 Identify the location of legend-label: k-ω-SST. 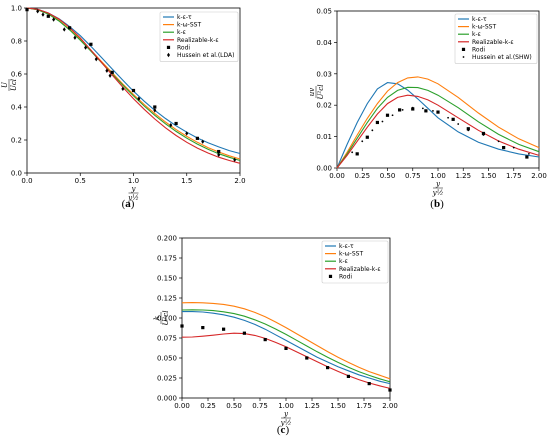
(484, 27).